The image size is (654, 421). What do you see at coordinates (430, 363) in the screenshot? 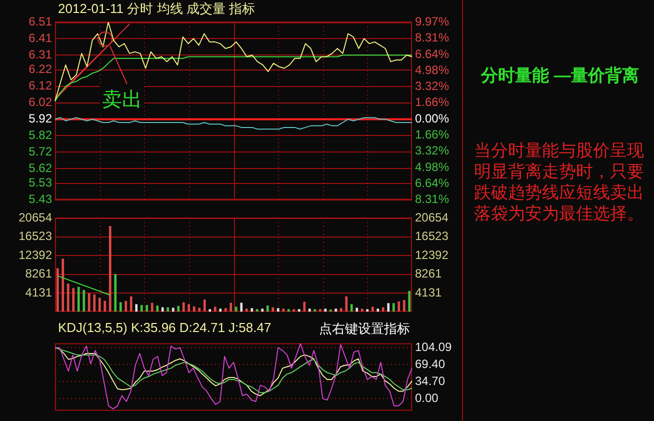
I see `y-tick-label: 69.40` at bounding box center [430, 363].